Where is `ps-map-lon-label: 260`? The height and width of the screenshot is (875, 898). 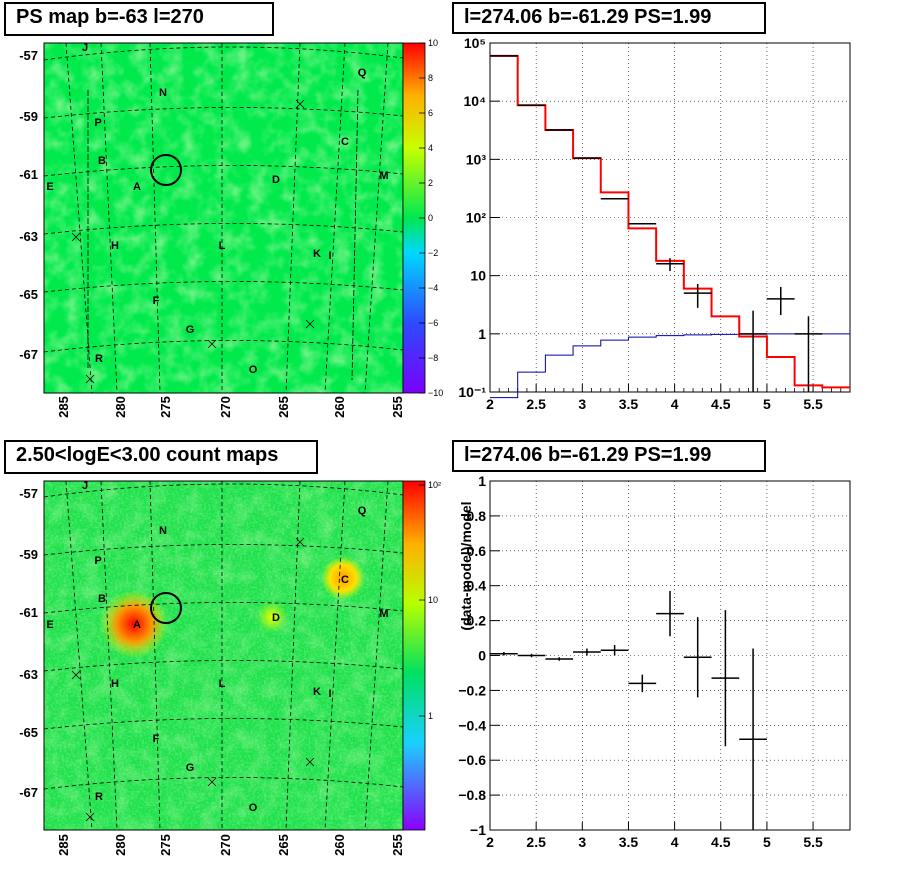 ps-map-lon-label: 260 is located at coordinates (339, 407).